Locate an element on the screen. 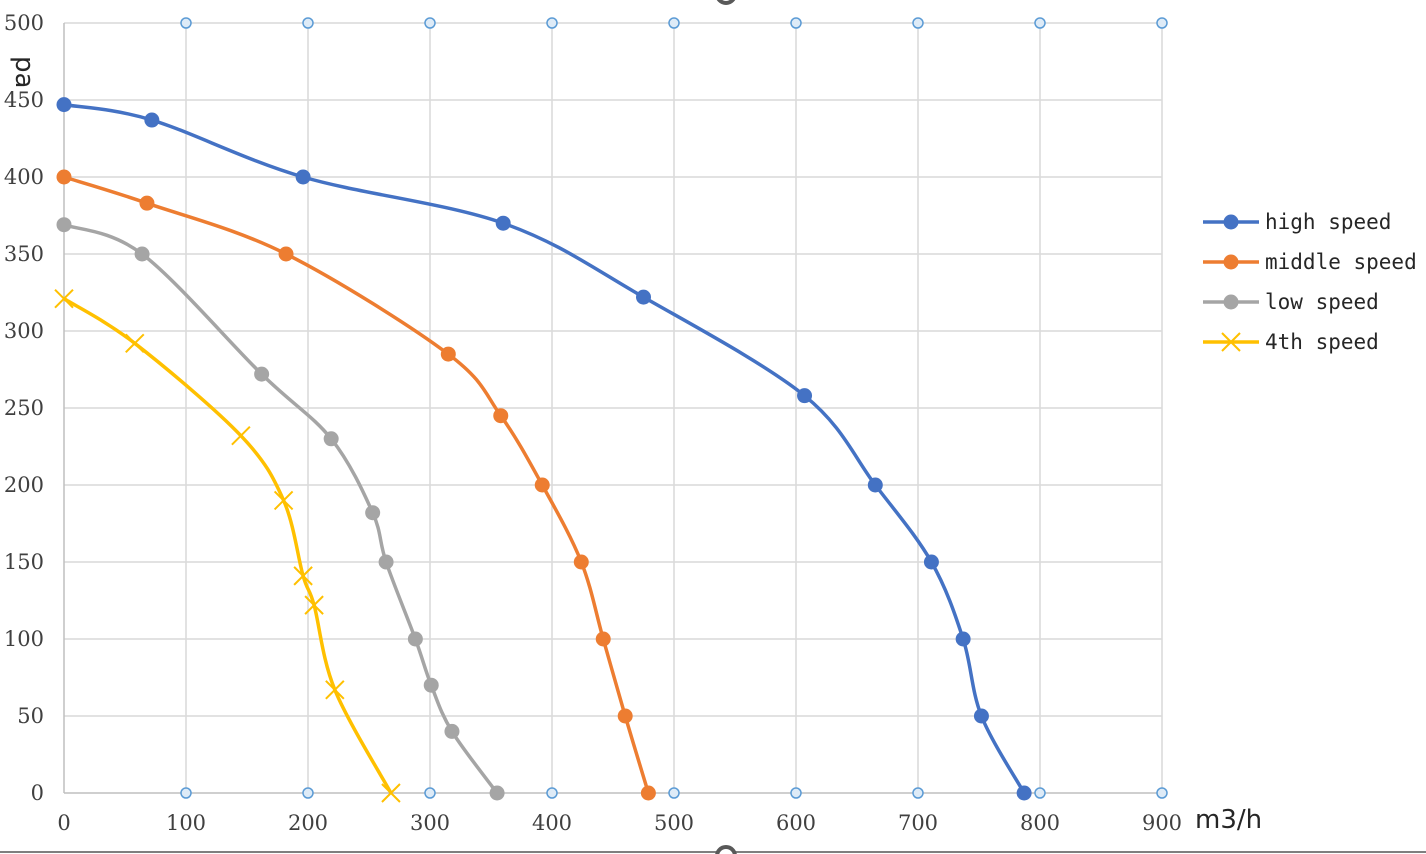 The image size is (1426, 854). x-tick-label: 800 is located at coordinates (1040, 823).